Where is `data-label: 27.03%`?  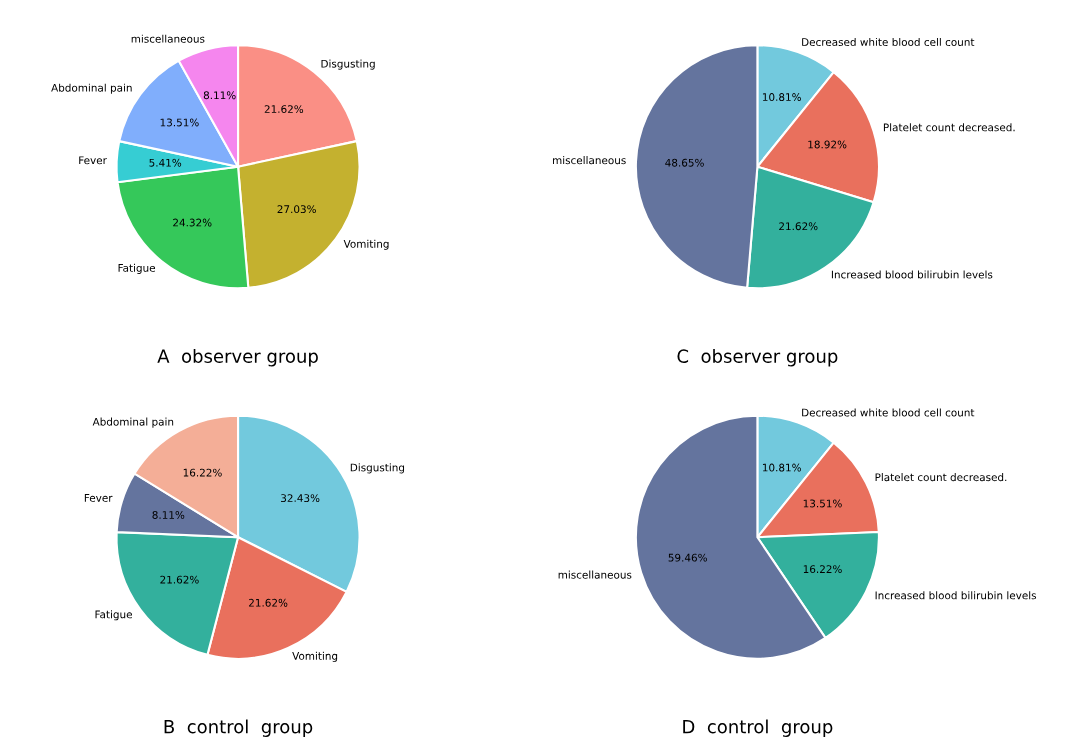
data-label: 27.03% is located at coordinates (296, 209).